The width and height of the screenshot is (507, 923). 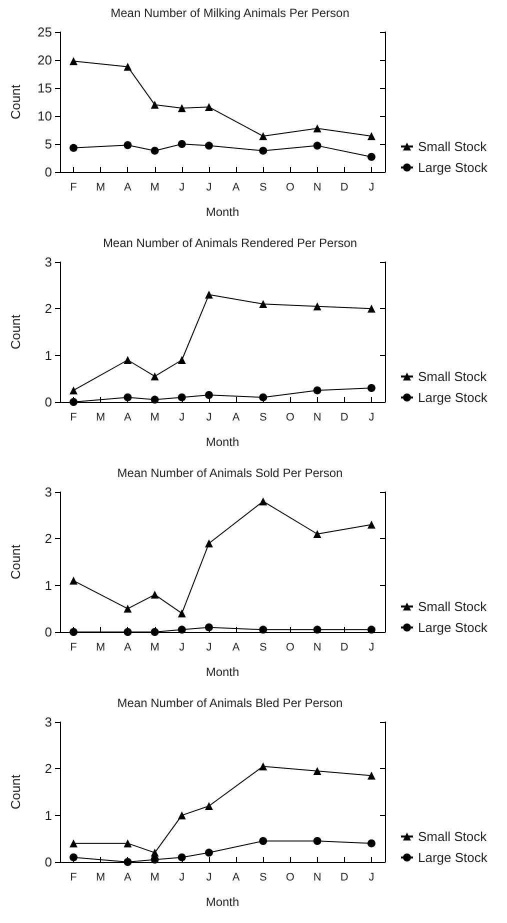 I want to click on y-tick-label: 5, so click(x=48, y=144).